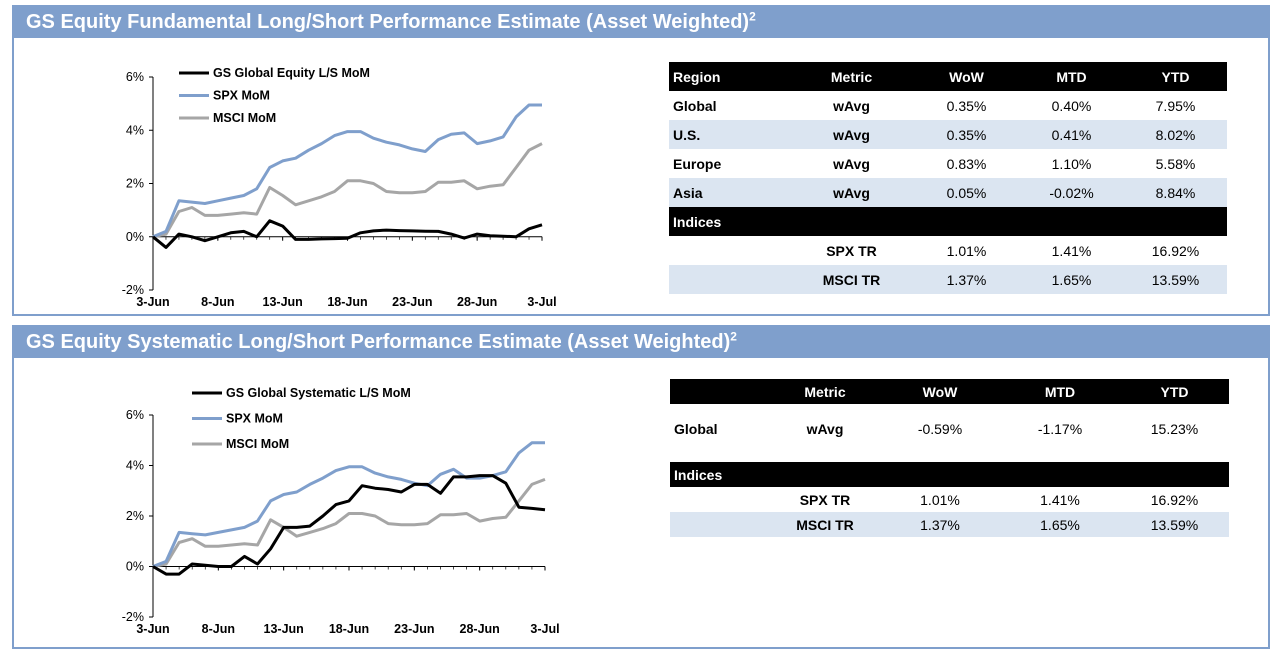 The width and height of the screenshot is (1280, 654). Describe the element at coordinates (729, 76) in the screenshot. I see `column-header: Region` at that location.